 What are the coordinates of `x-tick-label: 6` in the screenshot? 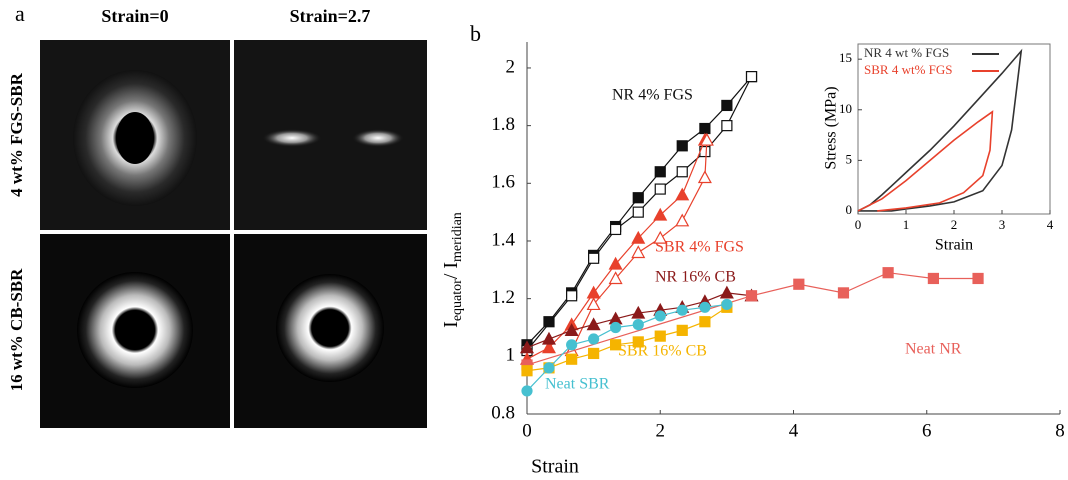 It's located at (927, 430).